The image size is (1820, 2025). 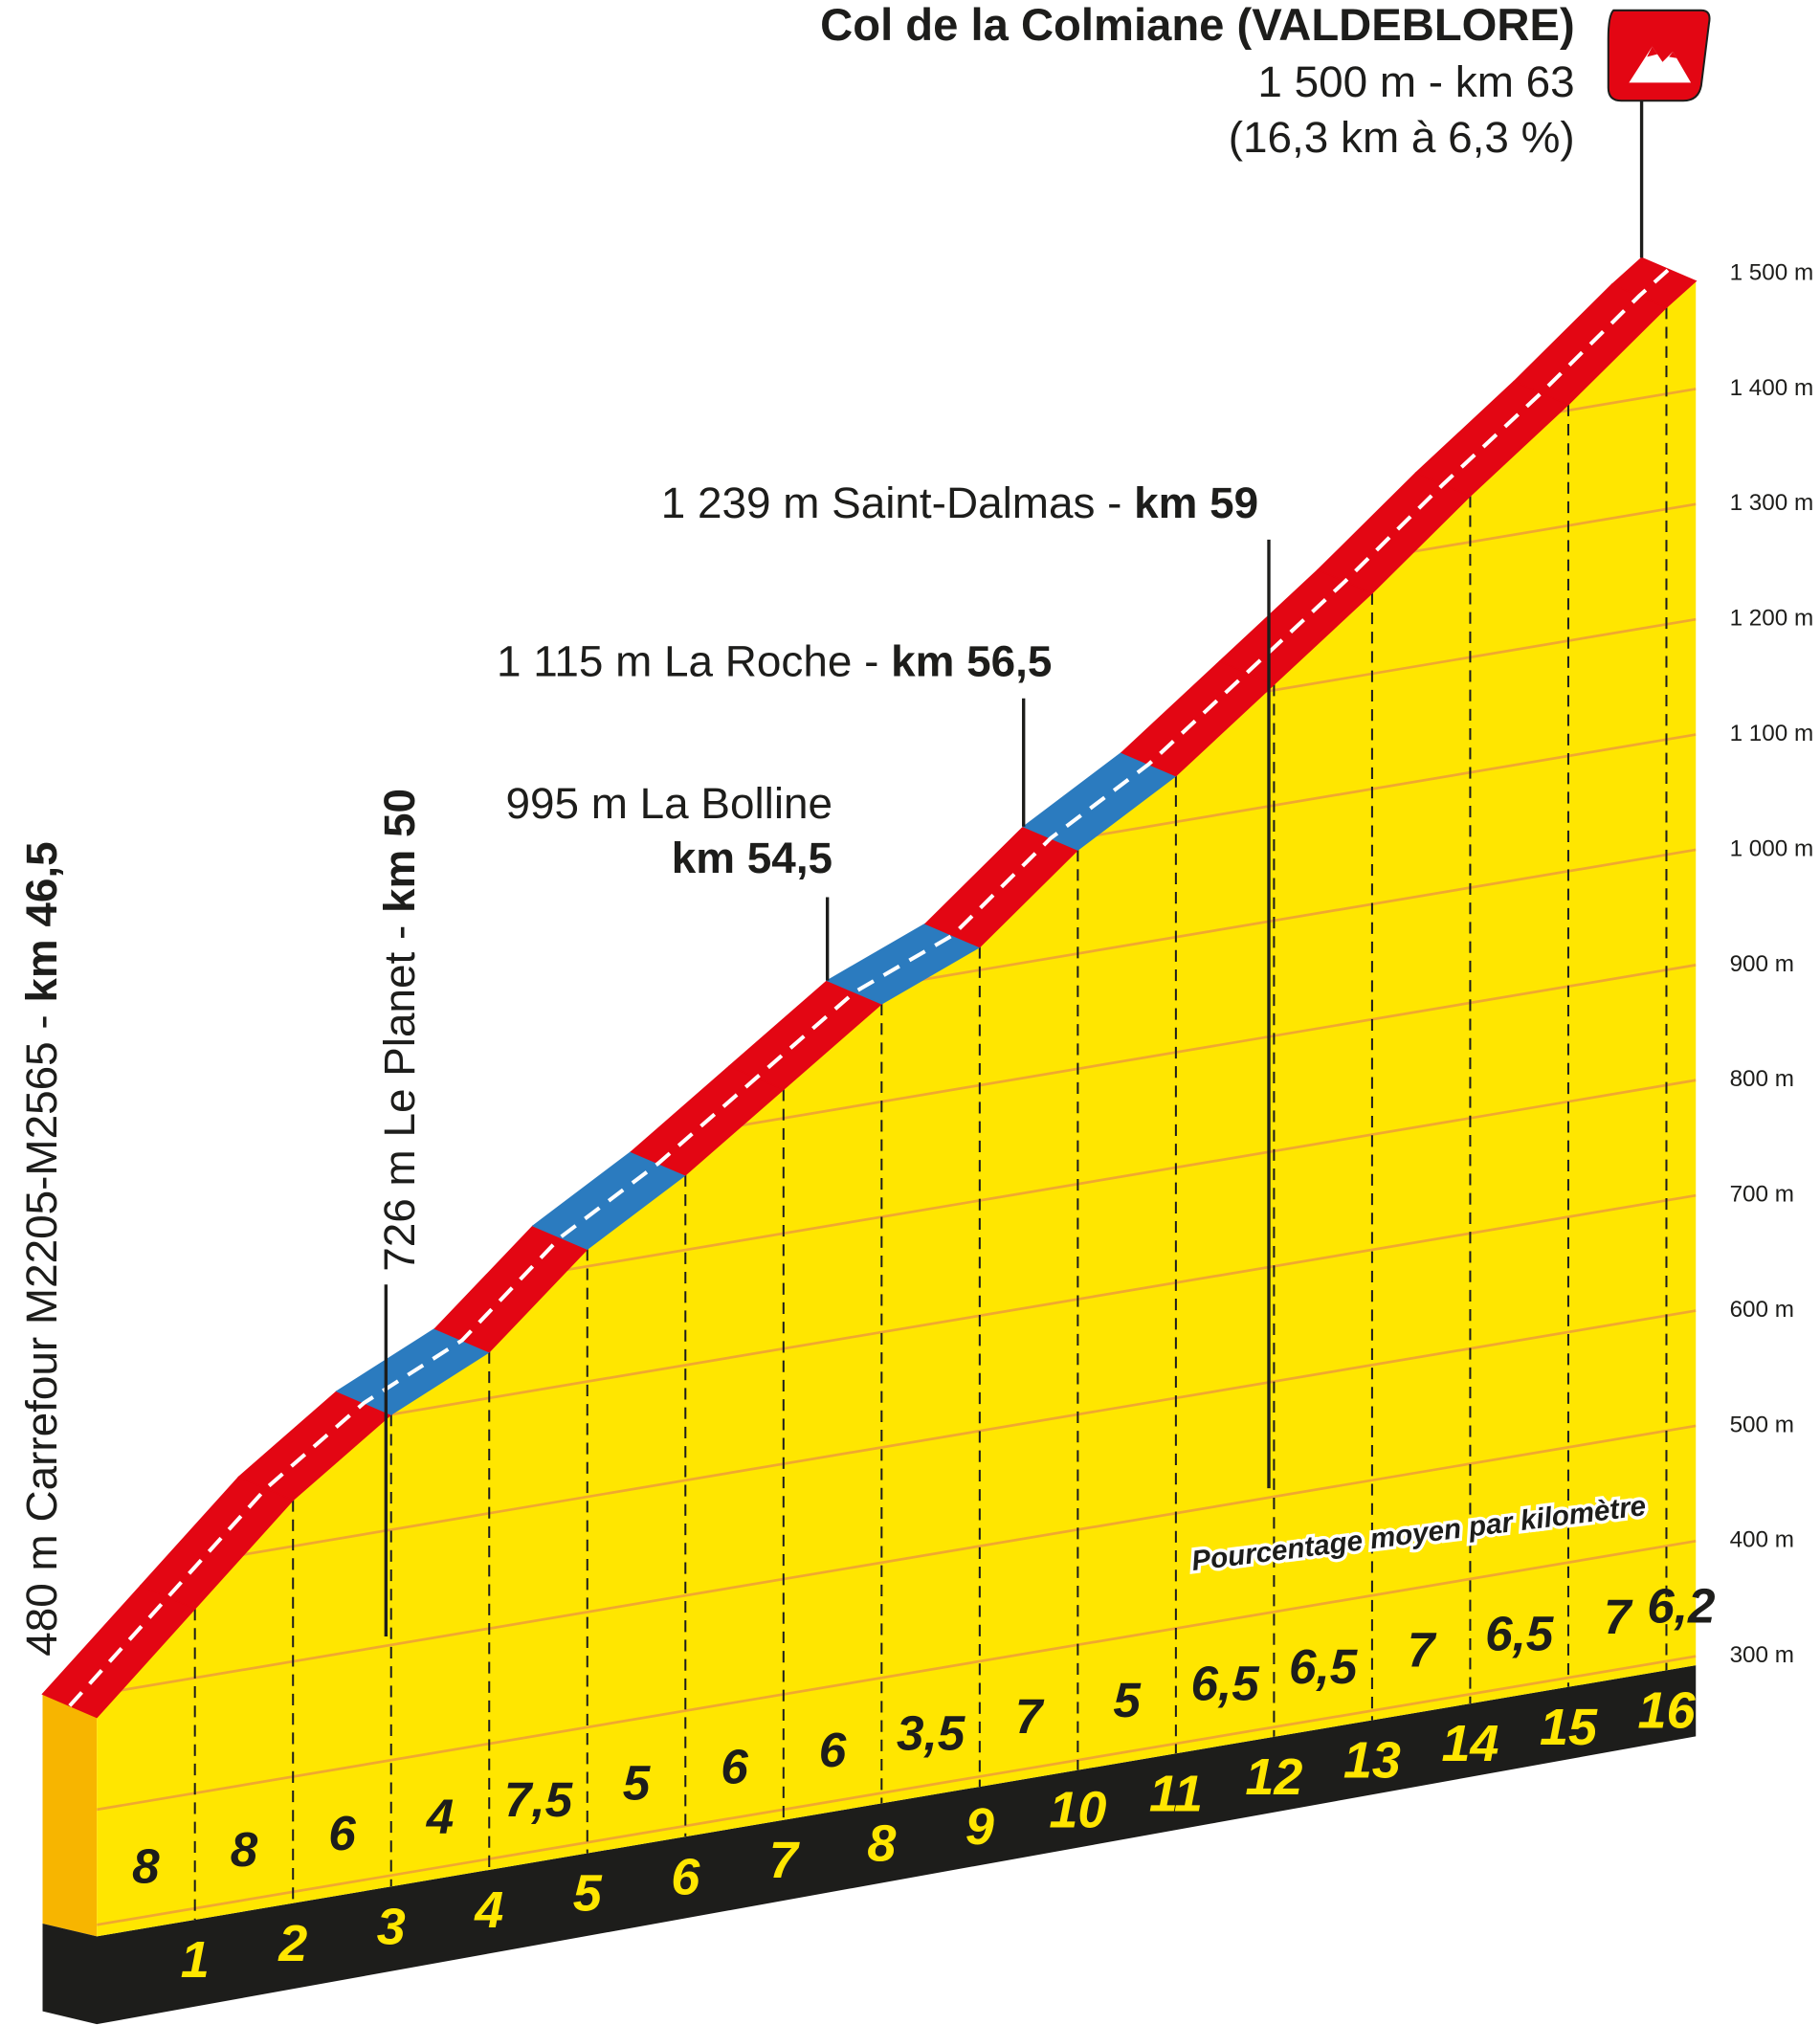 What do you see at coordinates (972, 661) in the screenshot?
I see `annotation-km: km 56,5` at bounding box center [972, 661].